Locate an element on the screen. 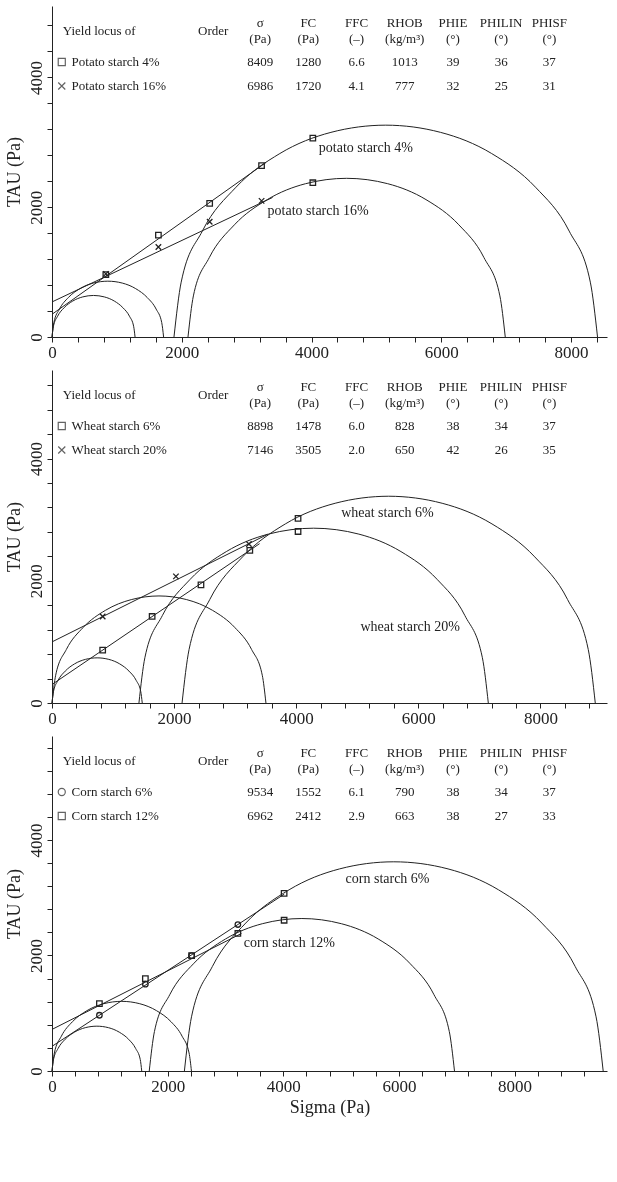  annotation: 1280 is located at coordinates (308, 61).